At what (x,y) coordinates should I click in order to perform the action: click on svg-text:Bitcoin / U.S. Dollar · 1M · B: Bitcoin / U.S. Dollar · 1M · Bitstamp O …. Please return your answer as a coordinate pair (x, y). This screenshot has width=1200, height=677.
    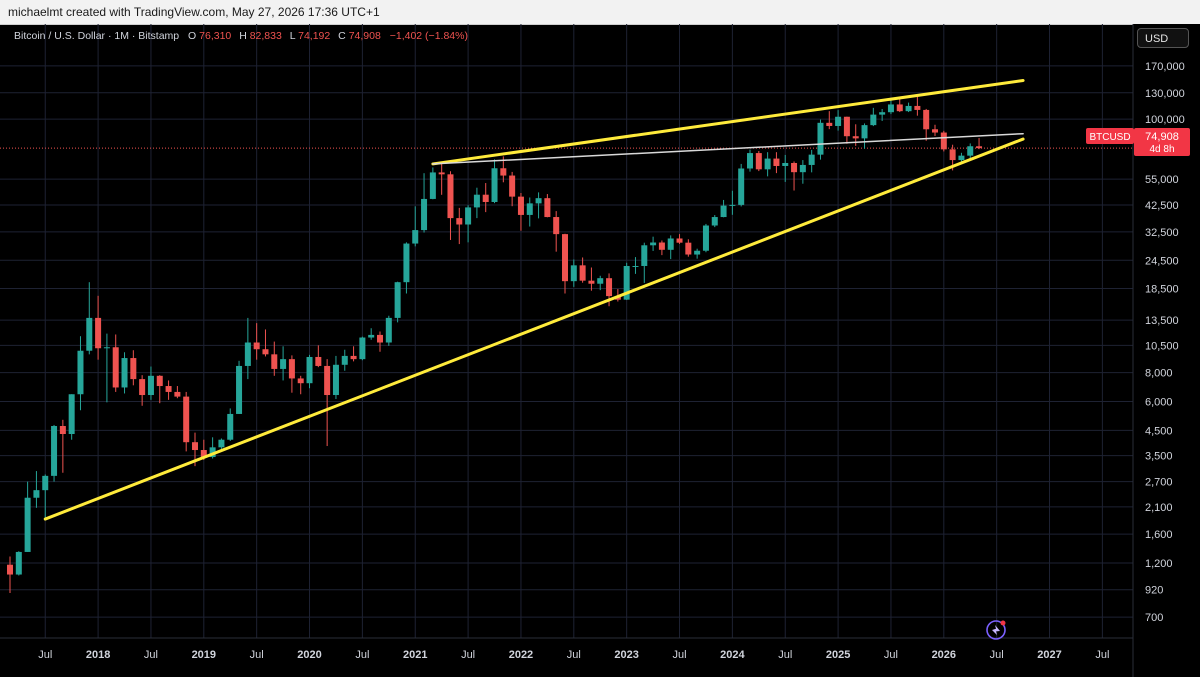
    Looking at the image, I should click on (241, 36).